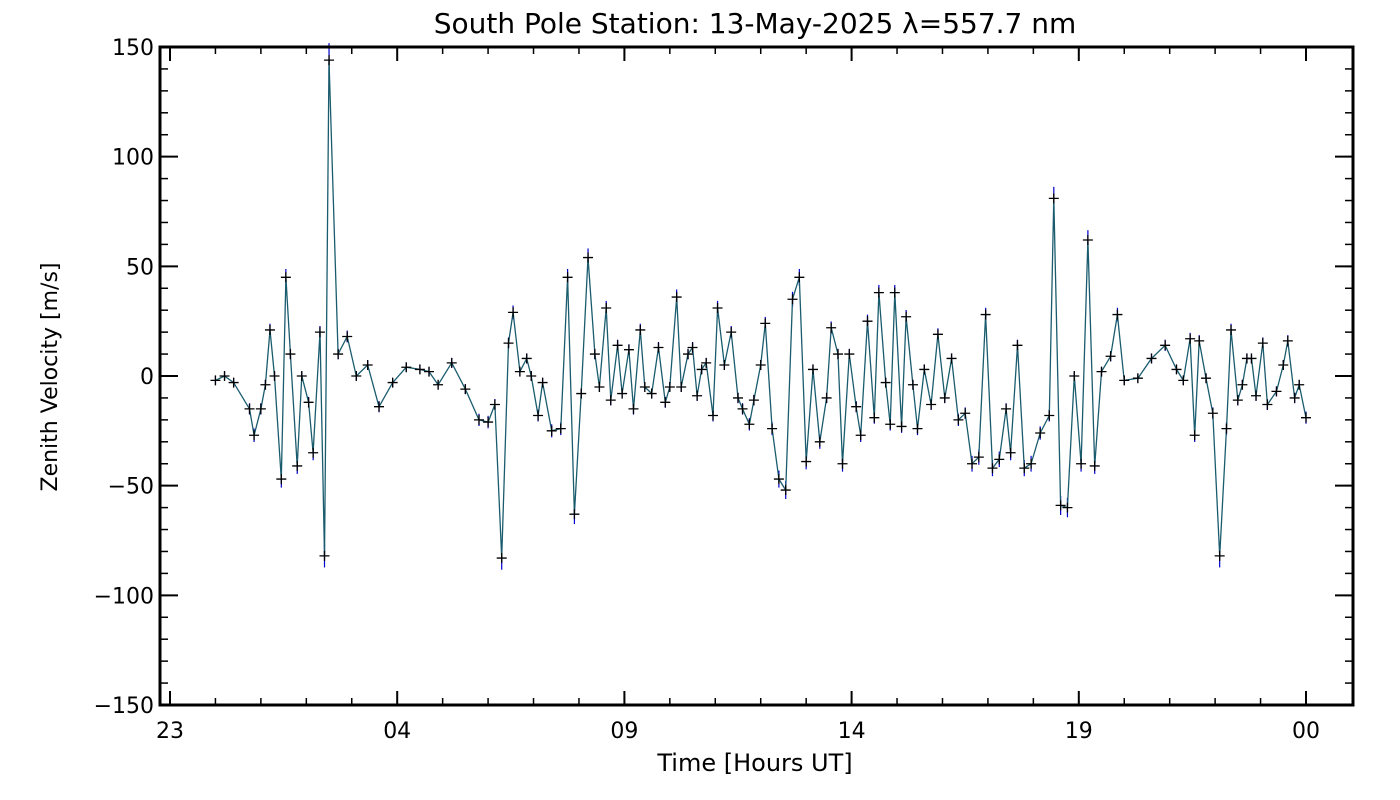  Describe the element at coordinates (50, 377) in the screenshot. I see `y-axis-label: Zenith Velocity [m/s]` at that location.